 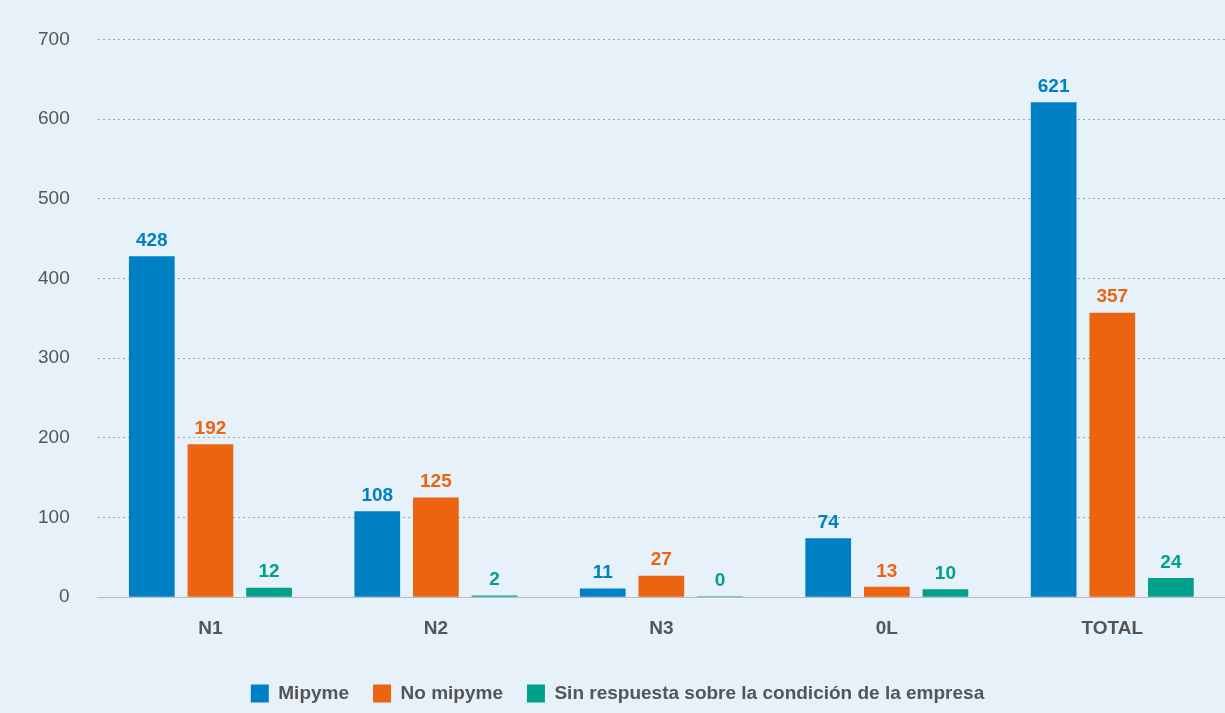 What do you see at coordinates (828, 521) in the screenshot?
I see `data-label: 74` at bounding box center [828, 521].